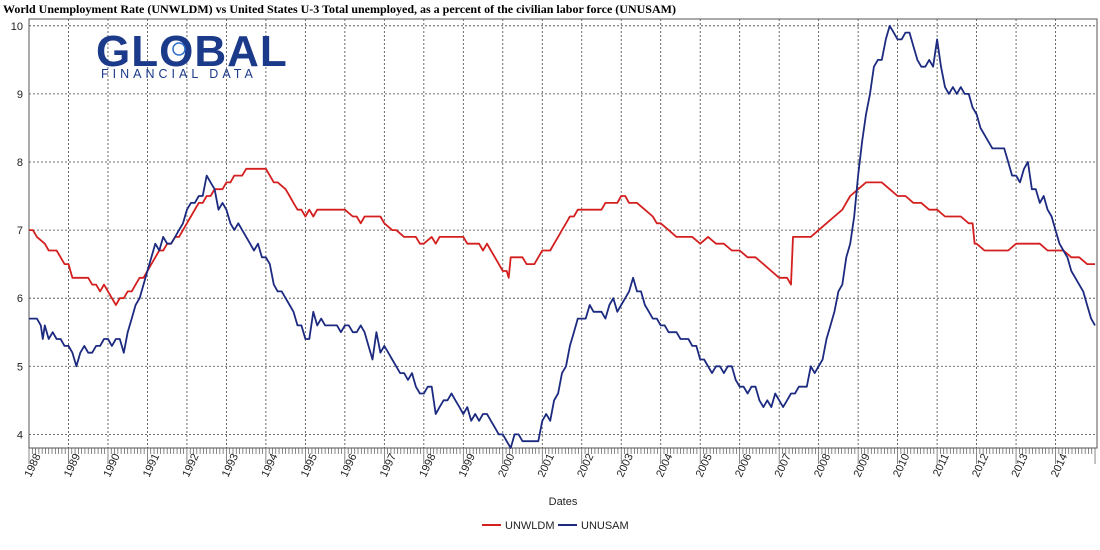 Image resolution: width=1100 pixels, height=550 pixels. I want to click on legend-label-unwldm: UNWLDM, so click(530, 526).